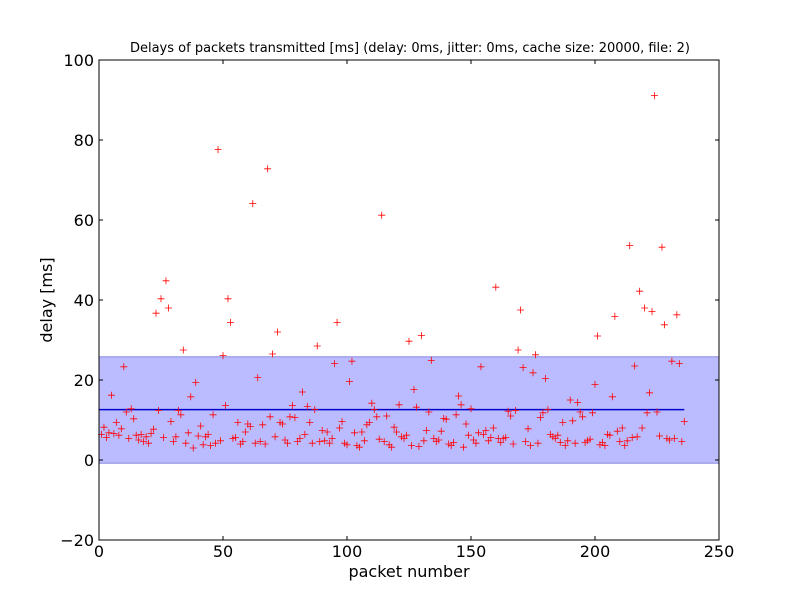  Describe the element at coordinates (595, 551) in the screenshot. I see `x-tick-label-200: 200` at that location.